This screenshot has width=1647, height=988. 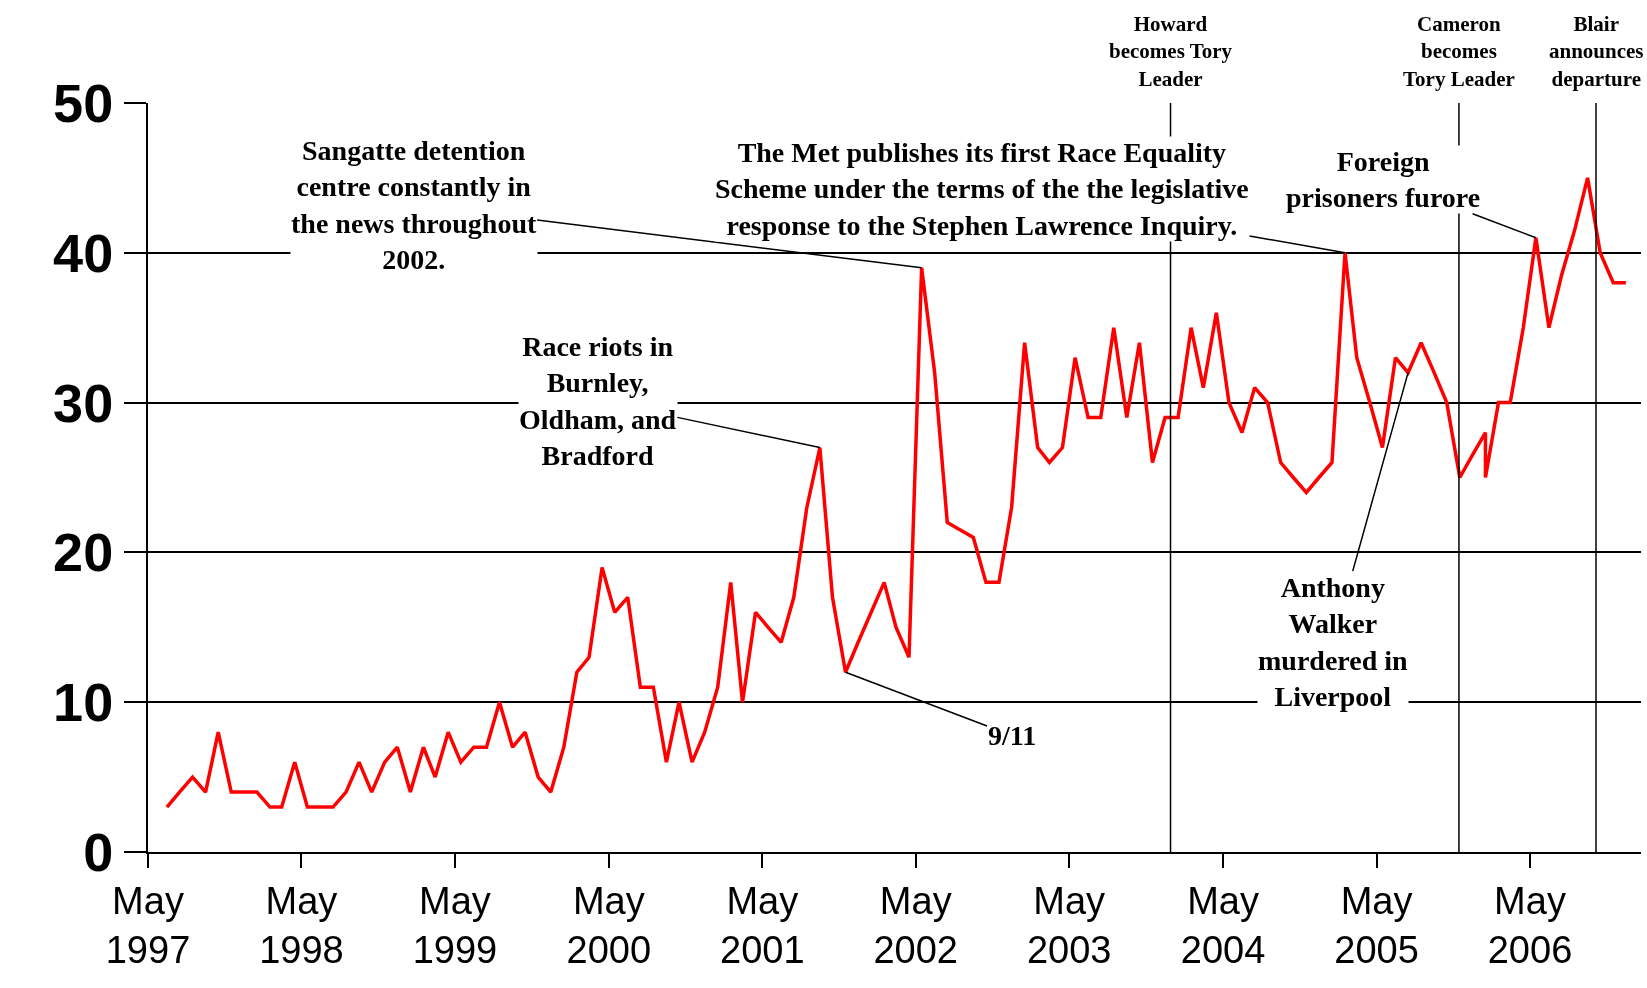 I want to click on x-tick-label: May 2006, so click(x=1530, y=925).